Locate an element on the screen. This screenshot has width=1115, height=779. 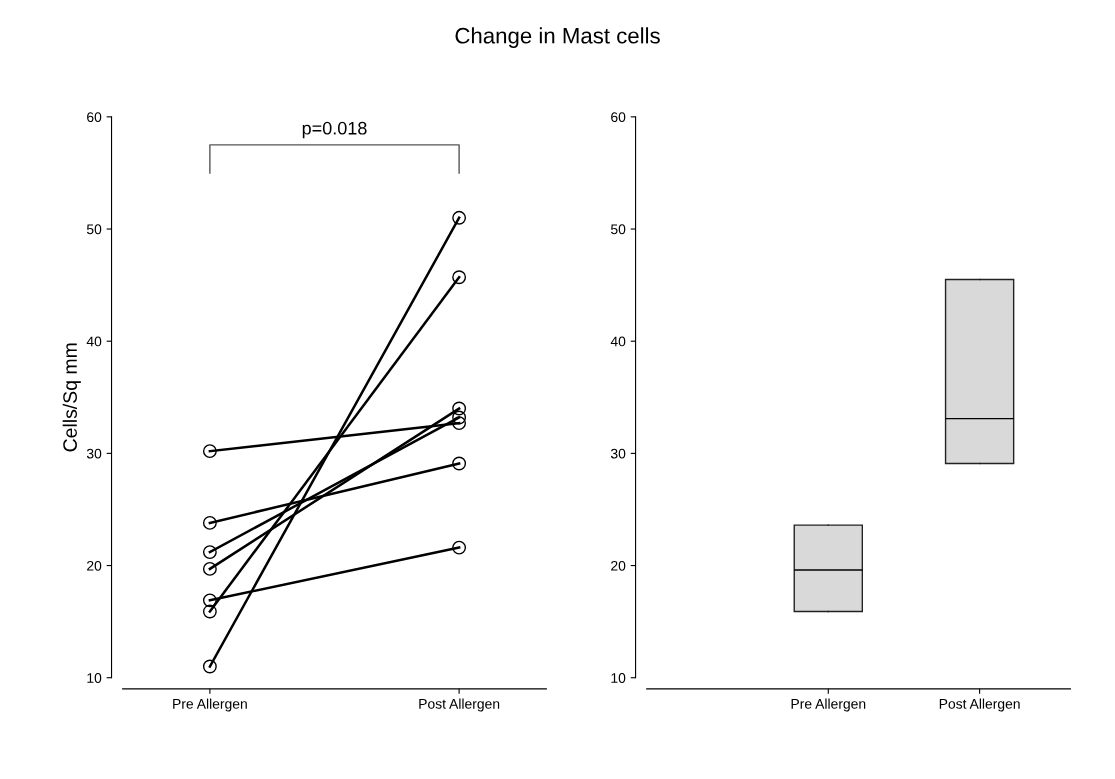
chart-title: Change in Mast cells is located at coordinates (557, 37).